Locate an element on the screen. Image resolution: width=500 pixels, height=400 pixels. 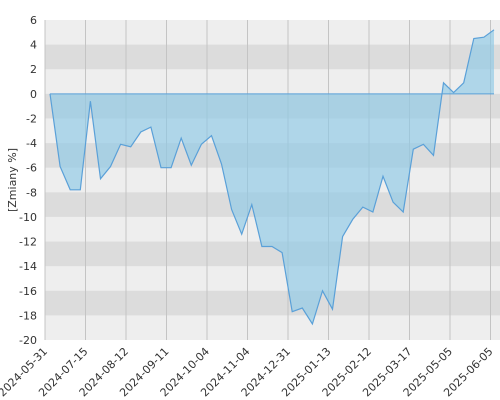
y-tick-label: -10 is located at coordinates (28, 217).